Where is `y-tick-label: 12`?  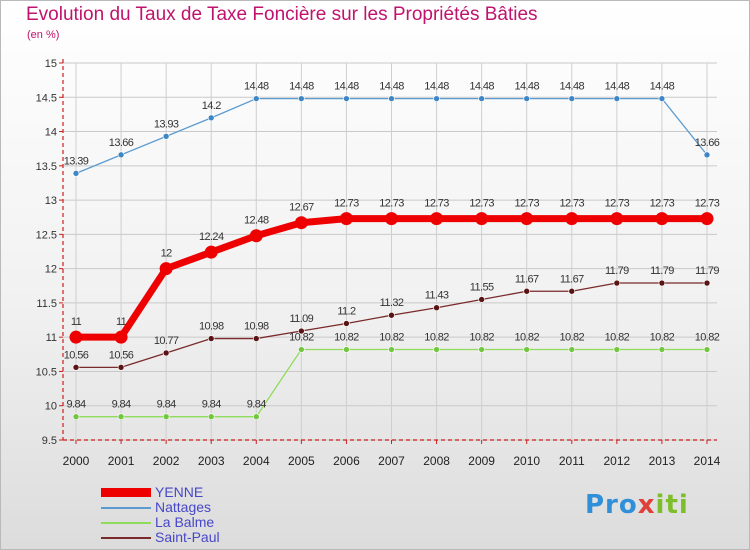
y-tick-label: 12 is located at coordinates (51, 270).